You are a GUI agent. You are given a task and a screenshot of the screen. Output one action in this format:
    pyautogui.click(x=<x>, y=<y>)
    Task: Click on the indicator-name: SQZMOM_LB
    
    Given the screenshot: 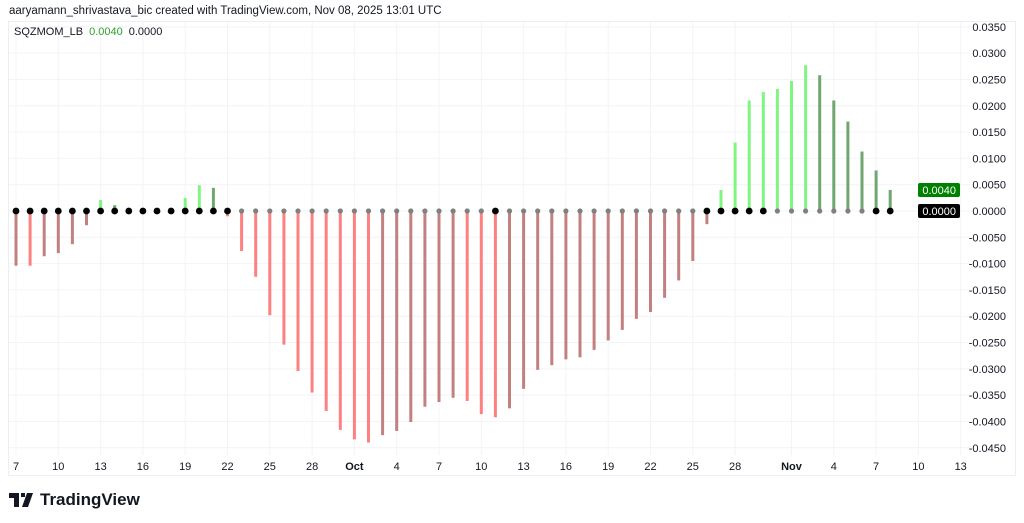 What is the action you would take?
    pyautogui.click(x=49, y=32)
    